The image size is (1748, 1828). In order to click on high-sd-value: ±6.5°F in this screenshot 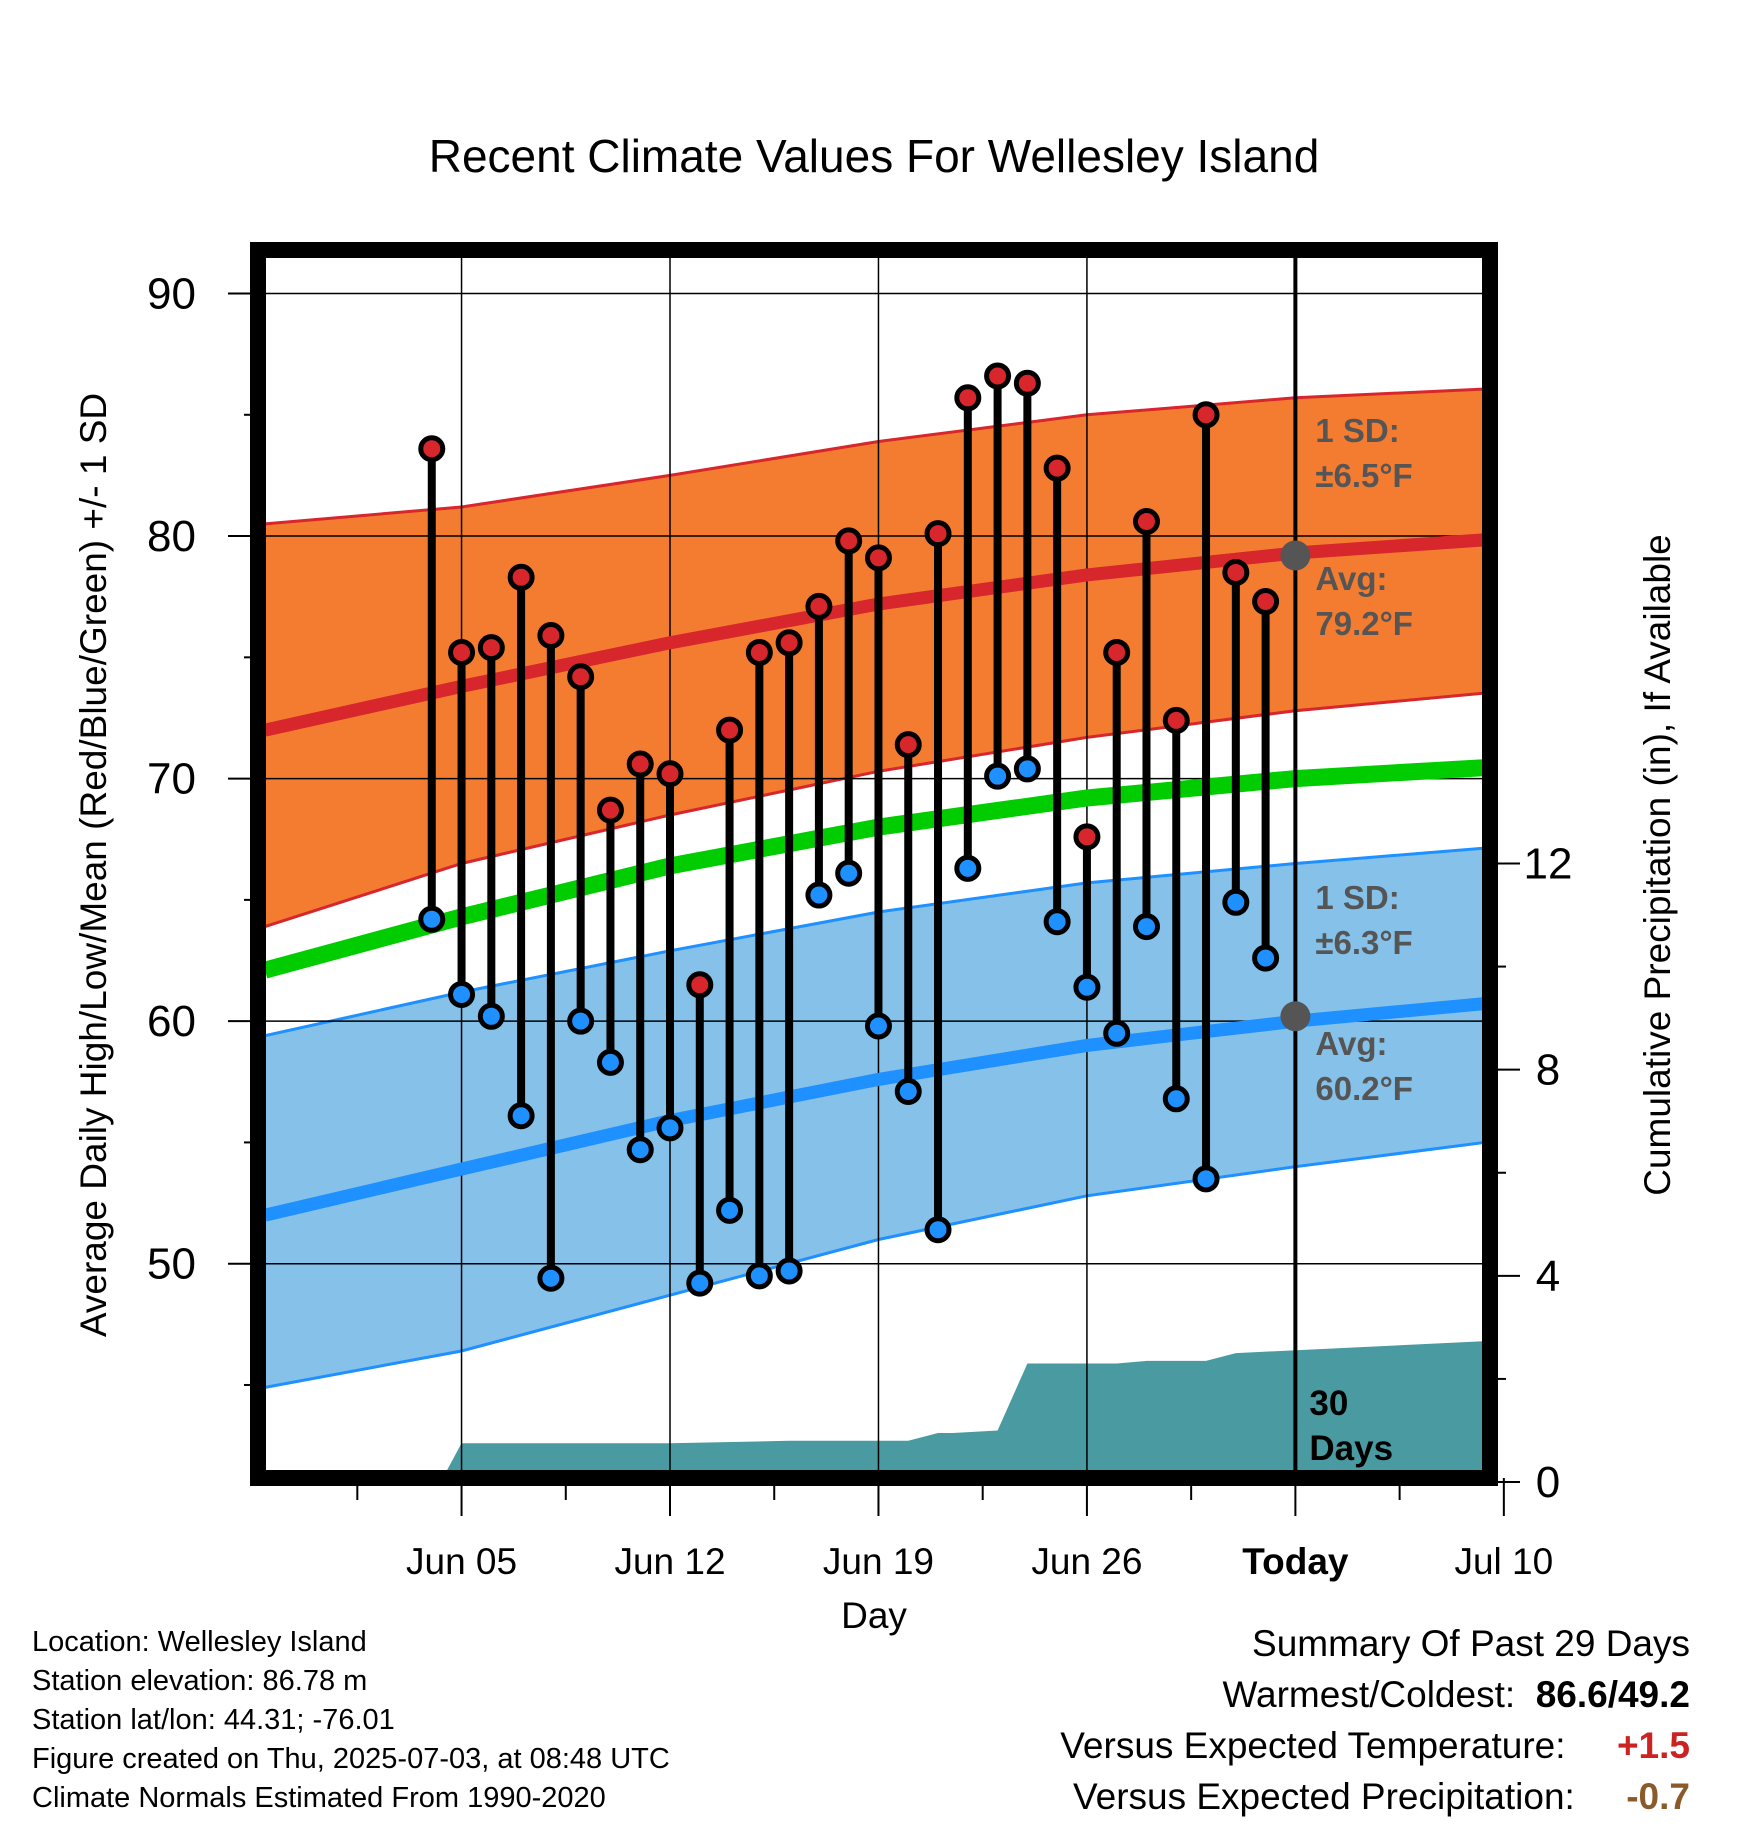, I will do `click(1363, 475)`.